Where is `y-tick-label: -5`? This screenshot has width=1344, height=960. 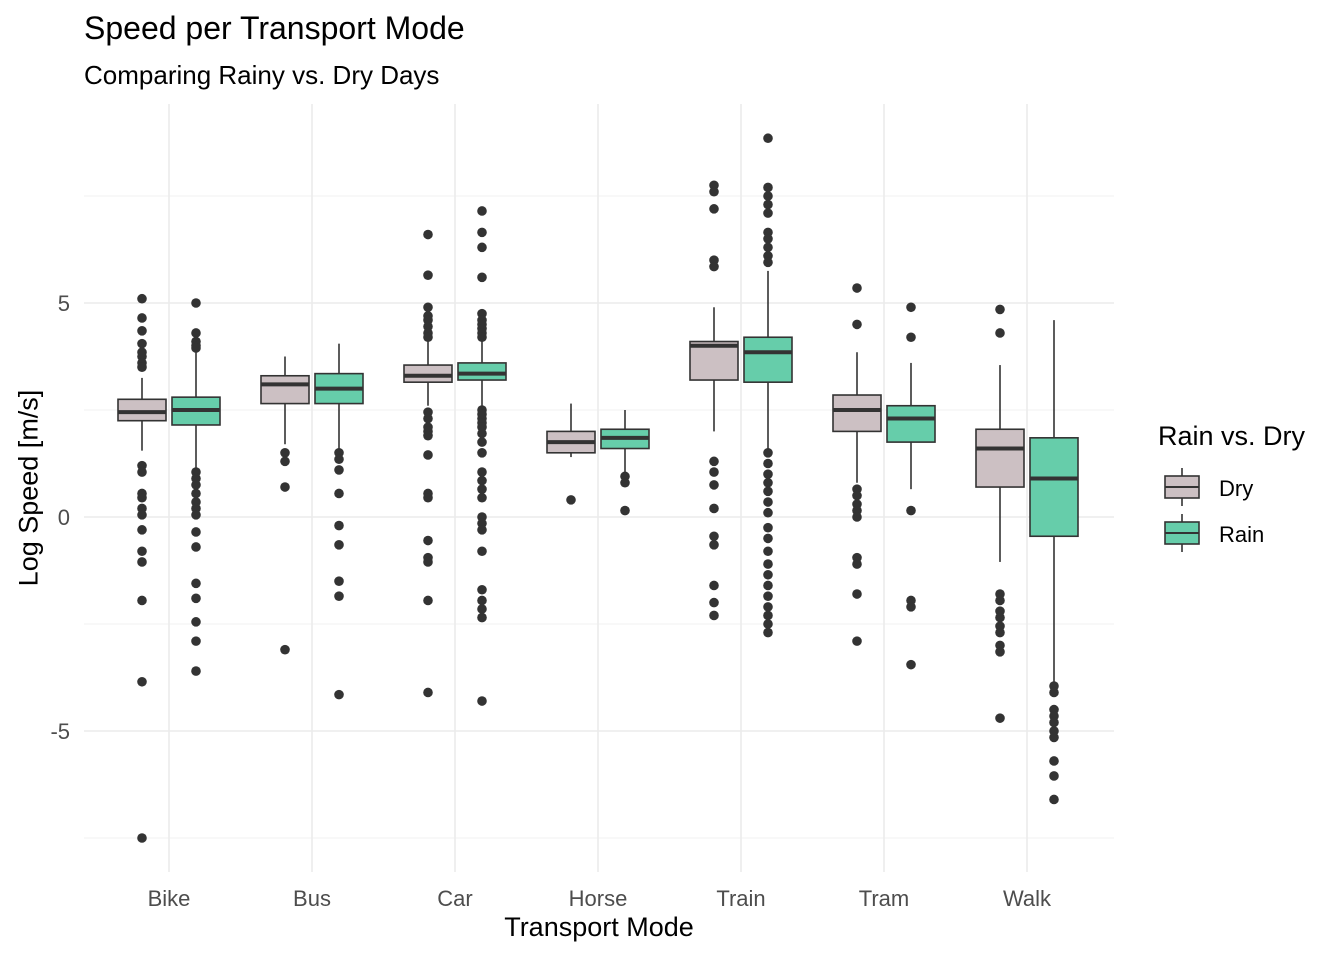 y-tick-label: -5 is located at coordinates (60, 731).